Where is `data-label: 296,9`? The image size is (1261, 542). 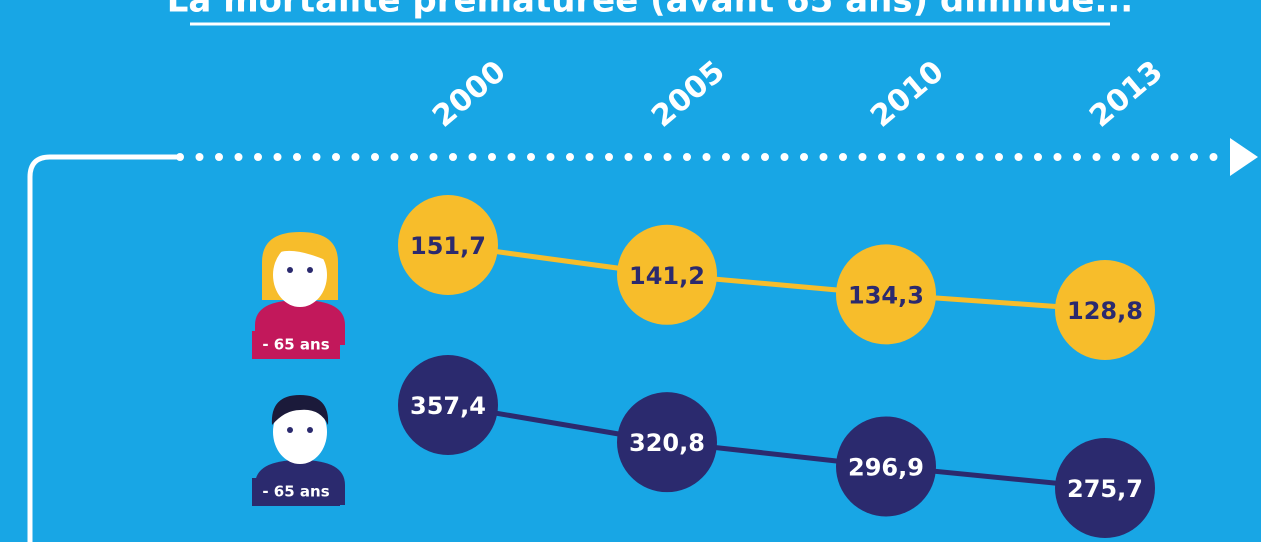
data-label: 296,9 is located at coordinates (886, 467).